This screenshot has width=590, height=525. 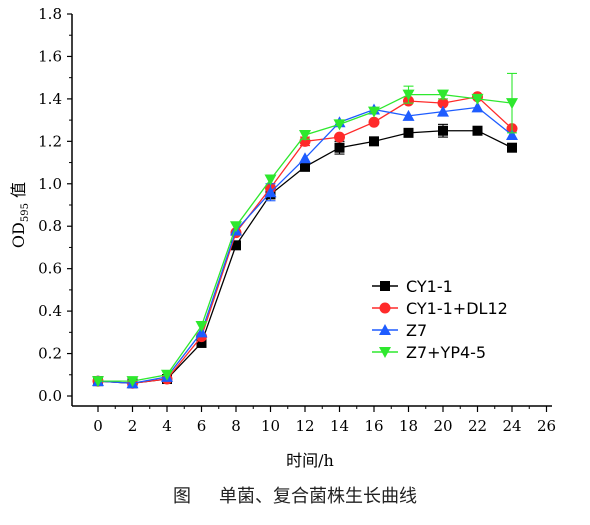 I want to click on x-axis-label: 时间/h, so click(x=310, y=460).